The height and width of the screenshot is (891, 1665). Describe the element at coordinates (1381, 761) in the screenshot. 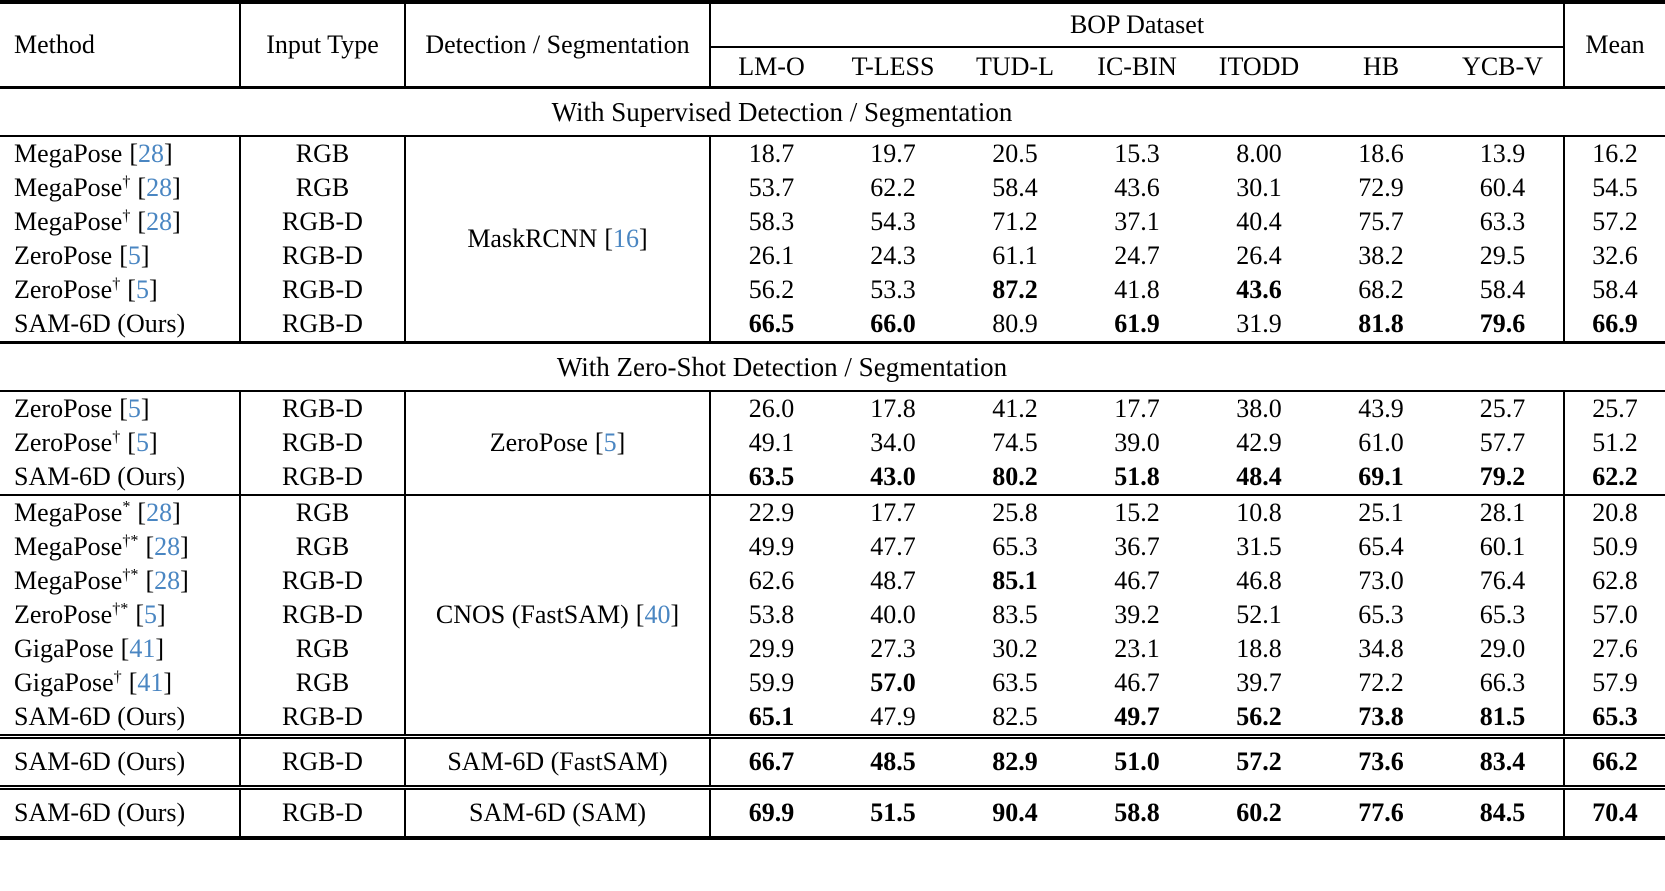

I see `score-cell: 73.6` at that location.